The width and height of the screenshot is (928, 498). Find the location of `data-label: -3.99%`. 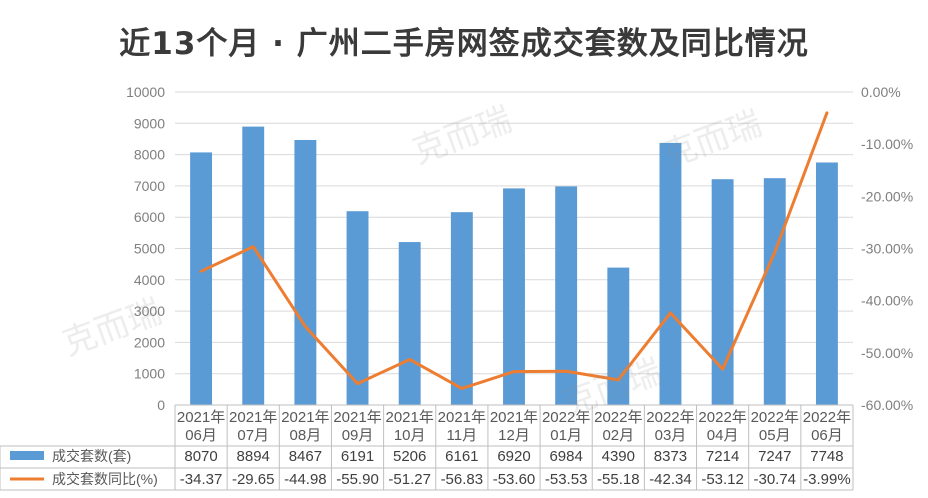

data-label: -3.99% is located at coordinates (827, 479).